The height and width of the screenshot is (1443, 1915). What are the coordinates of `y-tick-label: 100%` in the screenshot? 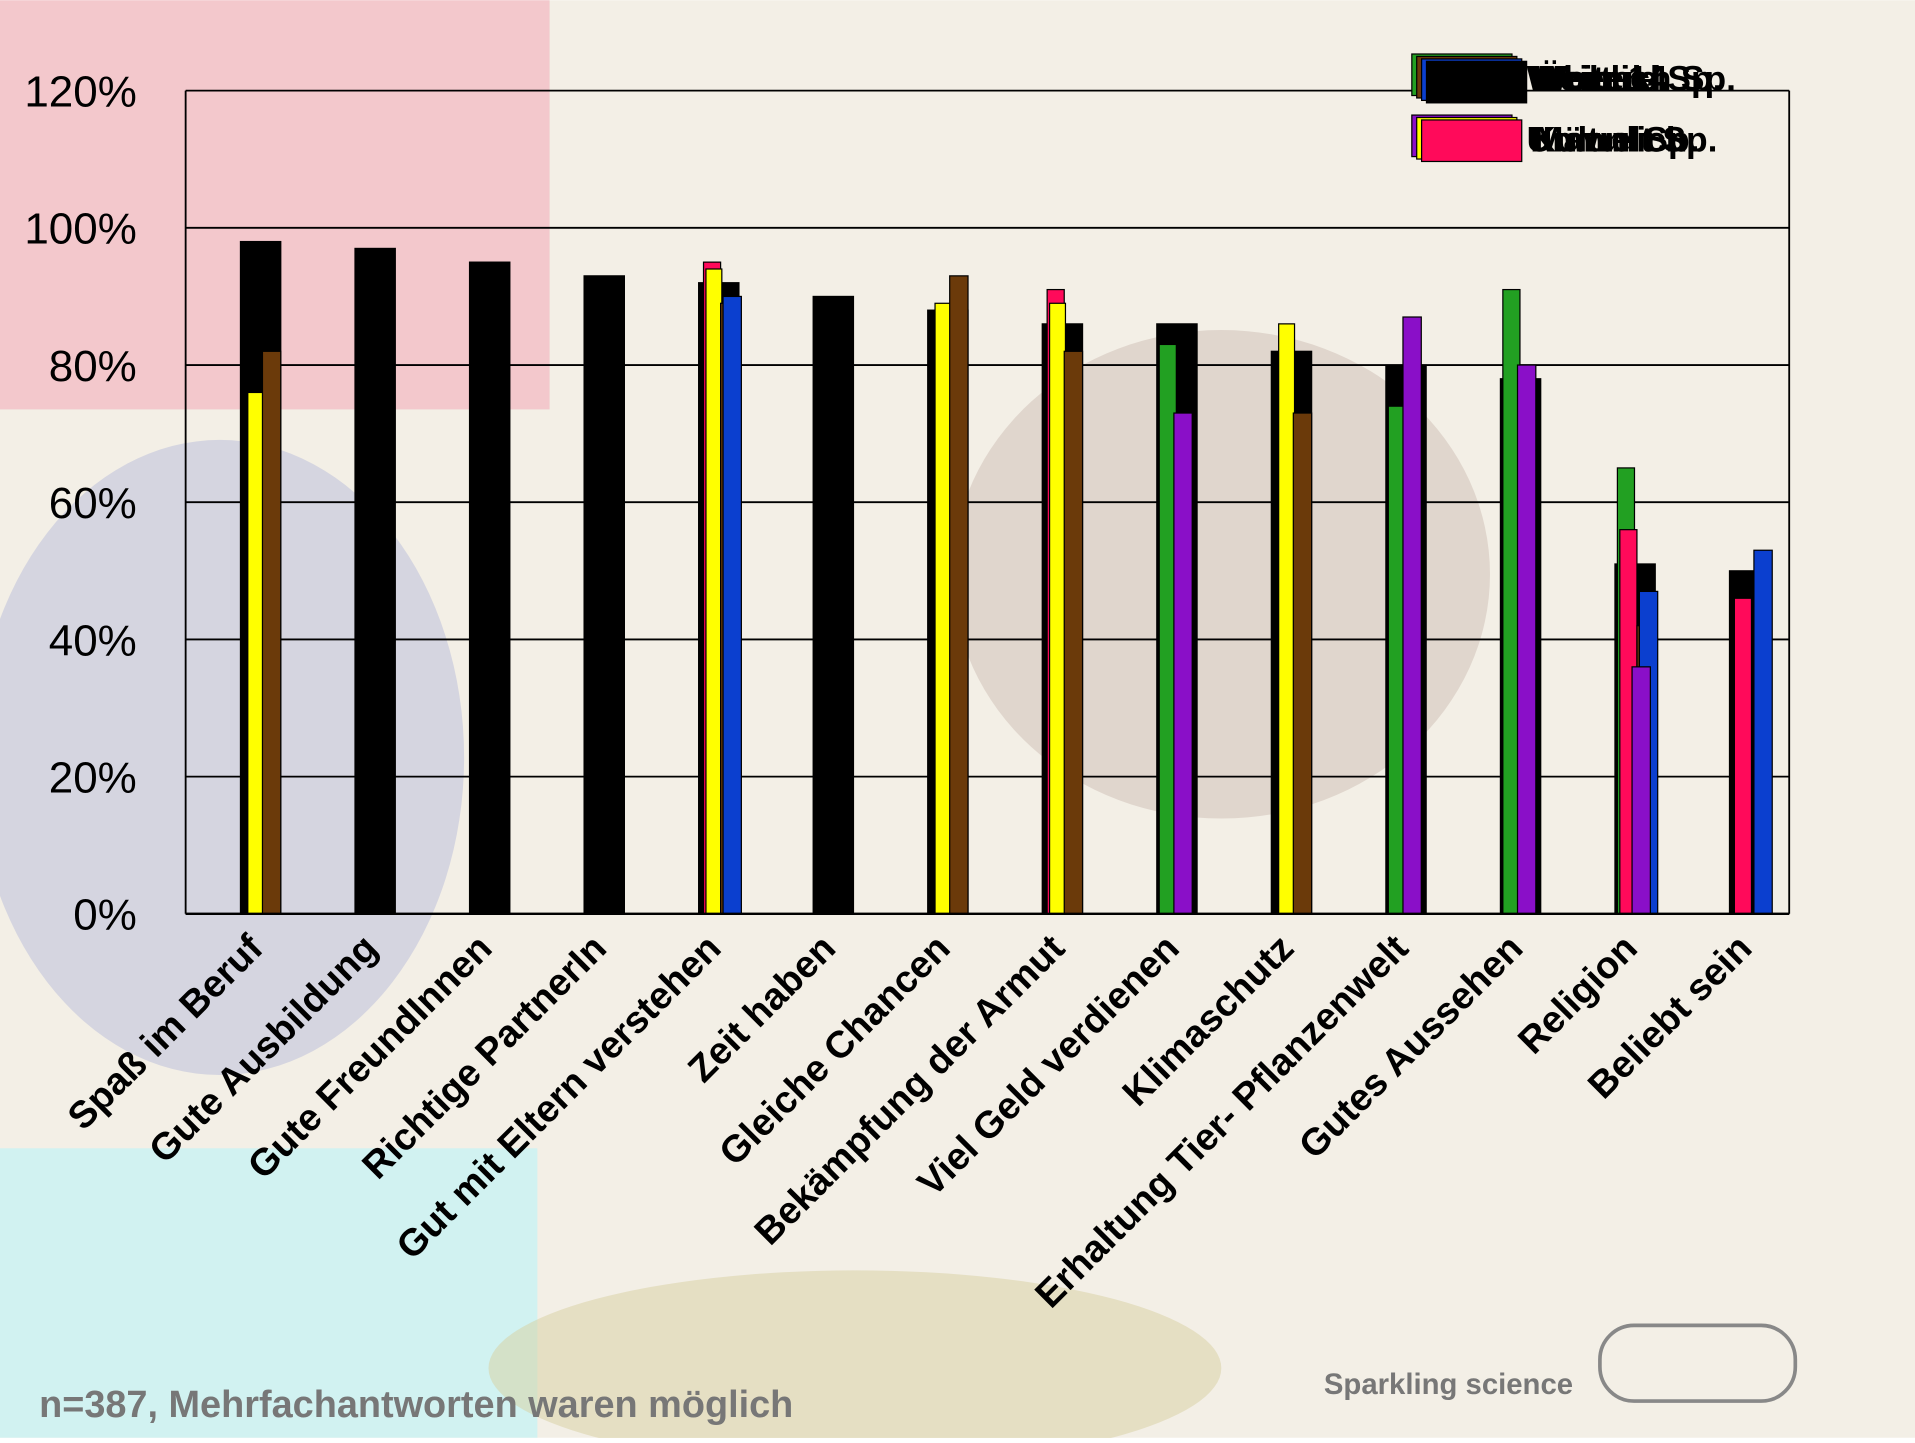 It's located at (80, 229).